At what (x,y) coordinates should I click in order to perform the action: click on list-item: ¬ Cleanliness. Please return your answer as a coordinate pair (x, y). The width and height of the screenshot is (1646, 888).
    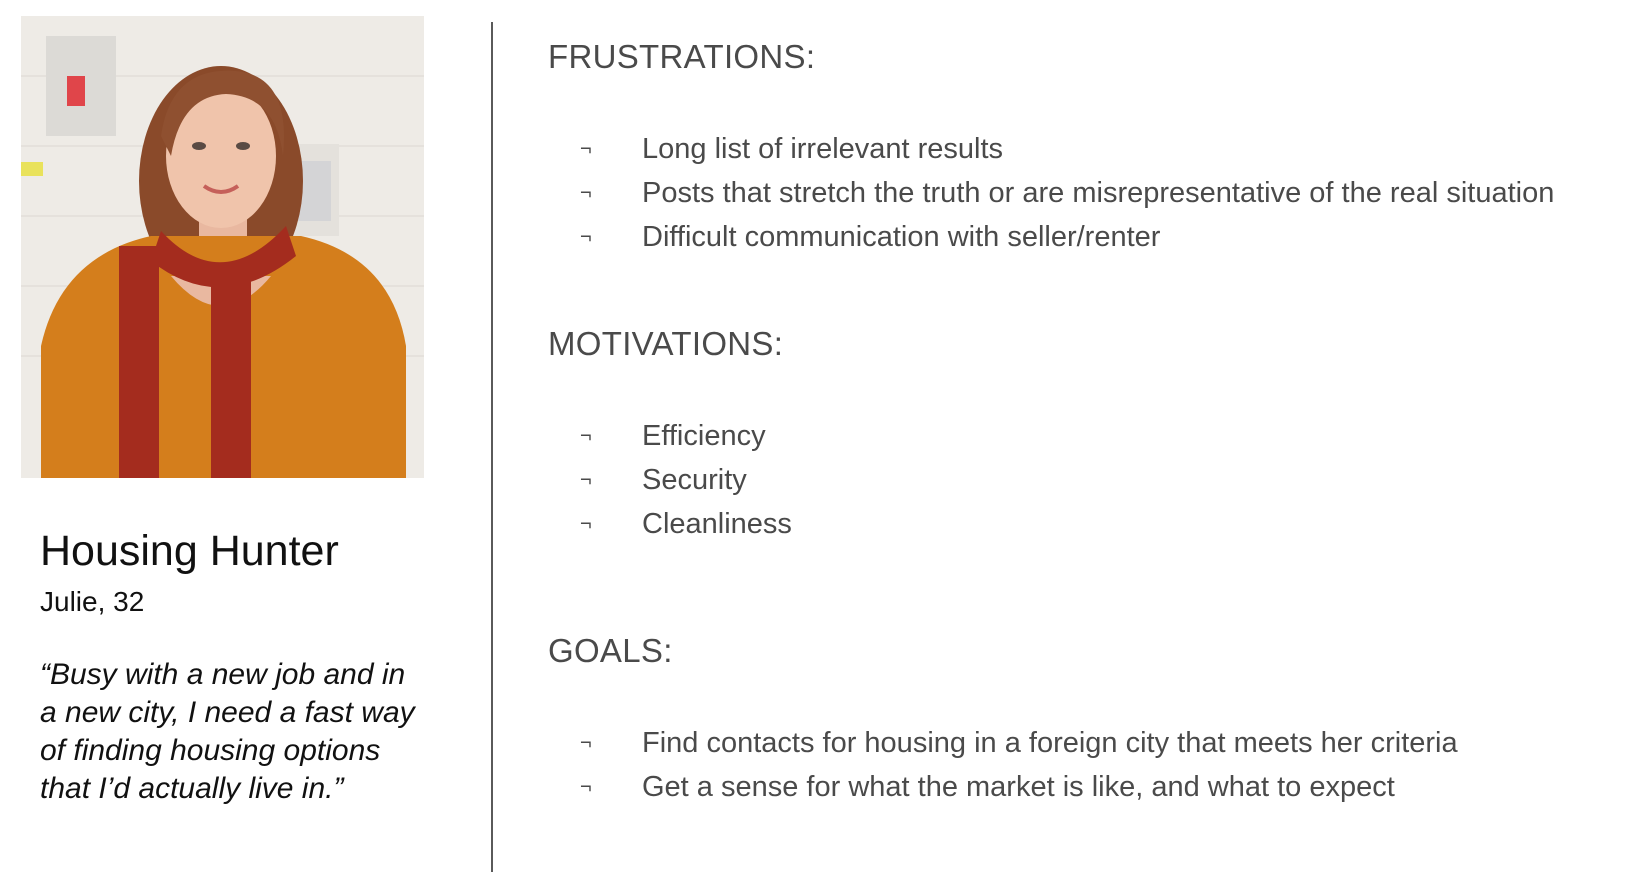
    Looking at the image, I should click on (686, 524).